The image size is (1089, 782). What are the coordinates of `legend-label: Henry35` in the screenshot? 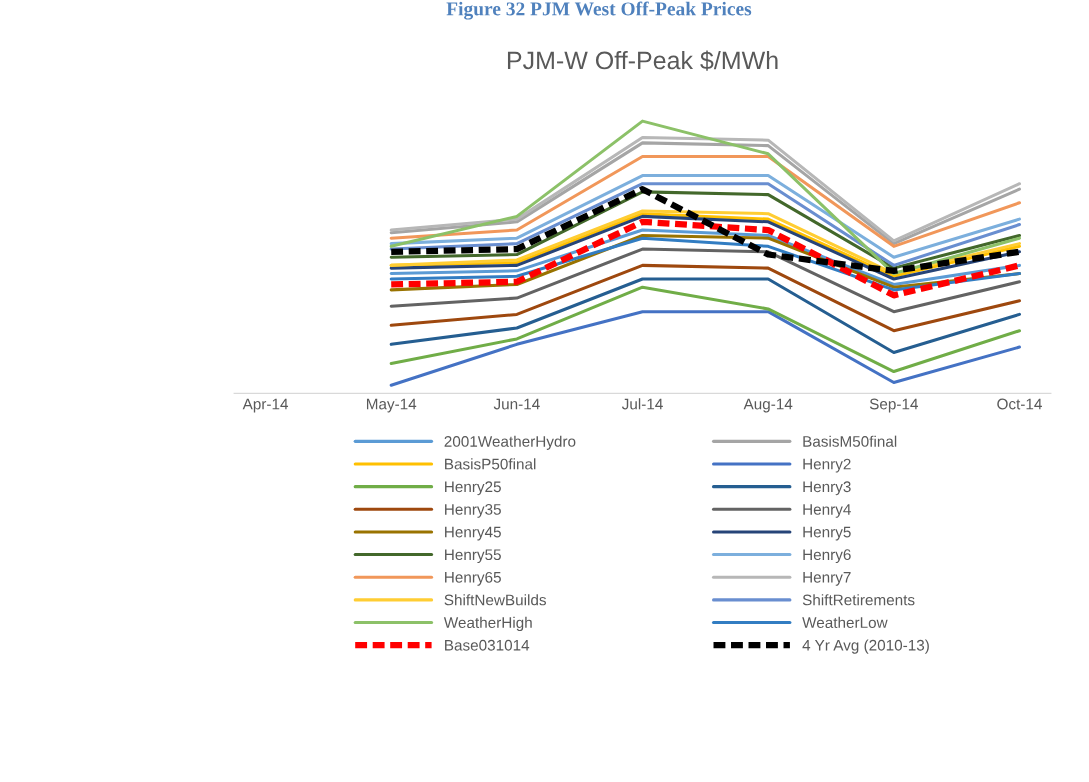 It's located at (473, 510).